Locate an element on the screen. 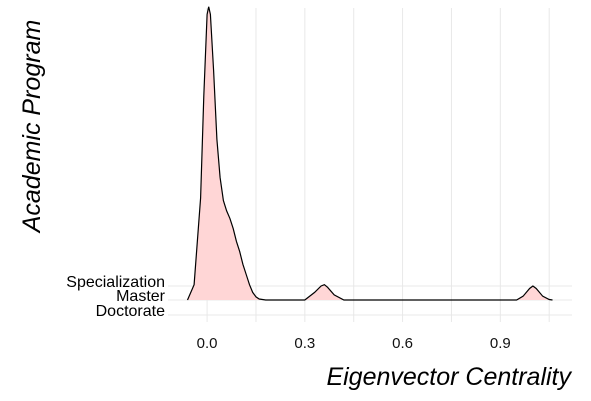 This screenshot has width=591, height=401. category-label-doctorate: Doctorate is located at coordinates (130, 311).